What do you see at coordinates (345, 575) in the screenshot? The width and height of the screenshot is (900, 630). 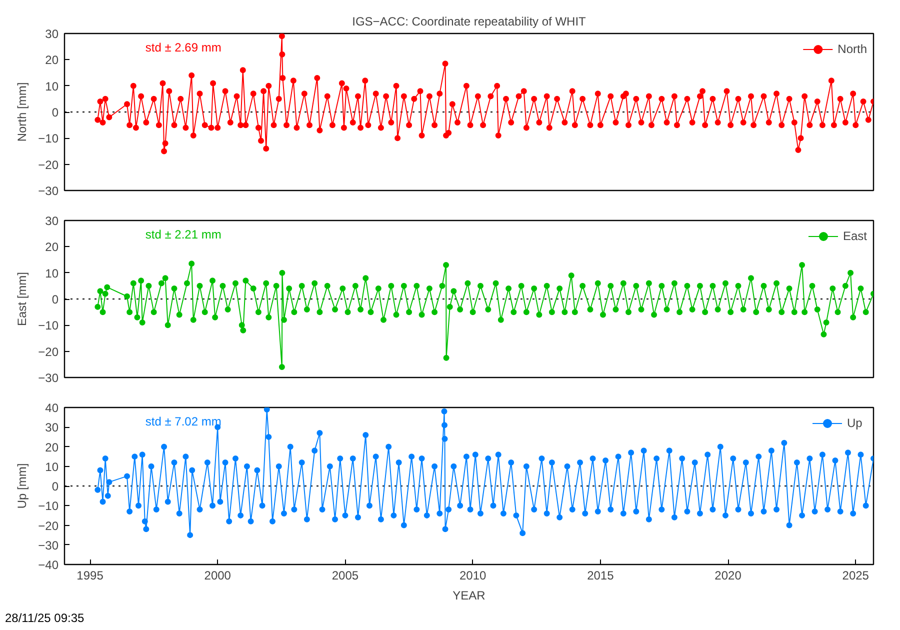 I see `x-tick-label: 2005` at bounding box center [345, 575].